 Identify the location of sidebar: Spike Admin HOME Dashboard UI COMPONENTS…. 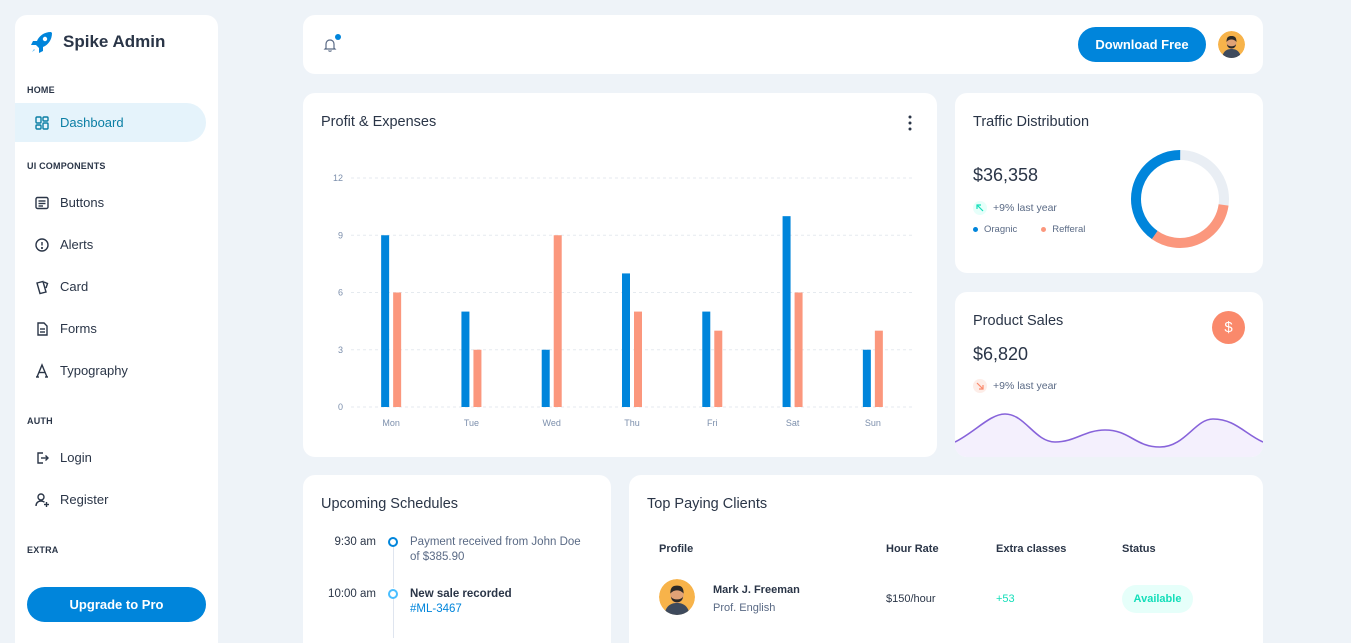
(116, 329).